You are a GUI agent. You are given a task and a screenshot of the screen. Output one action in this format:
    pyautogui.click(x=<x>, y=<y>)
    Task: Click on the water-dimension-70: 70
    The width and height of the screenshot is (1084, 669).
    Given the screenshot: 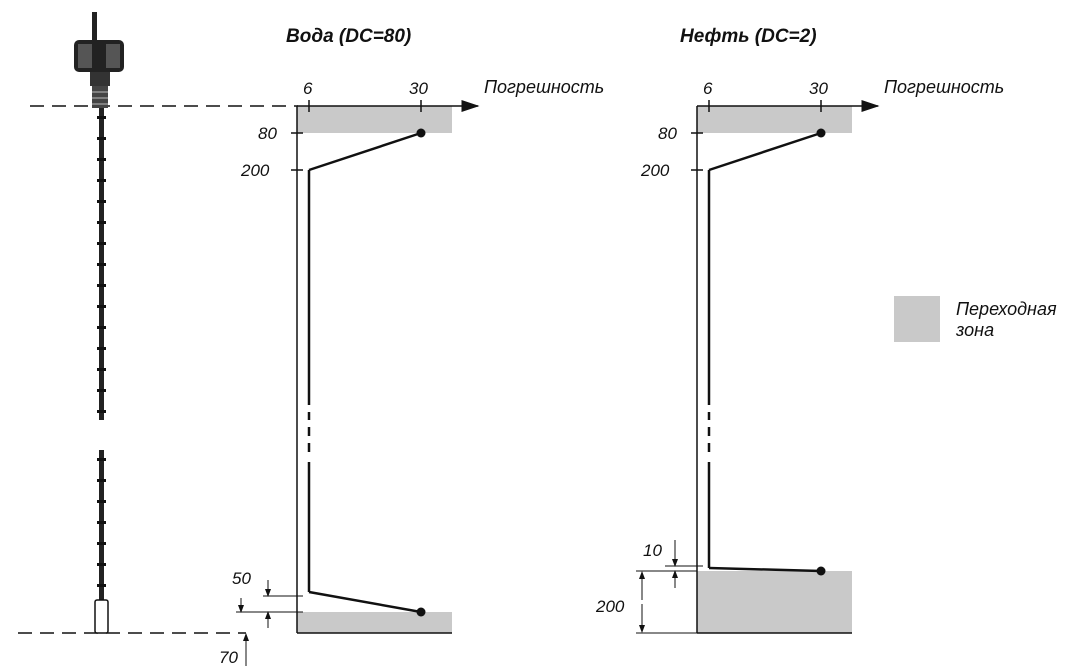 What is the action you would take?
    pyautogui.click(x=228, y=657)
    